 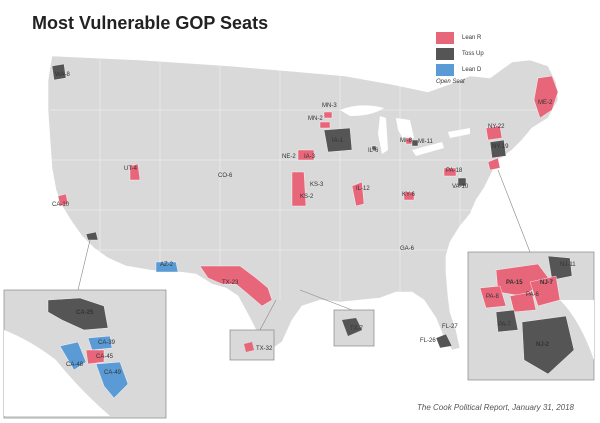 What do you see at coordinates (225, 176) in the screenshot?
I see `district-label-co-6: CO-6` at bounding box center [225, 176].